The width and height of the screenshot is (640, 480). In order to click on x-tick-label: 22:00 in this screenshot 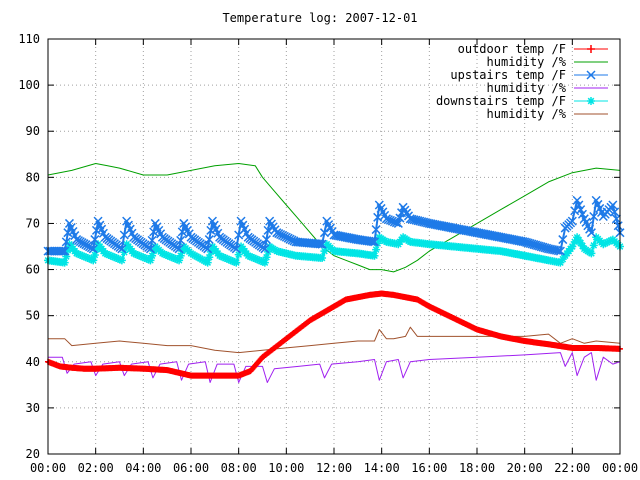, I will do `click(572, 468)`.